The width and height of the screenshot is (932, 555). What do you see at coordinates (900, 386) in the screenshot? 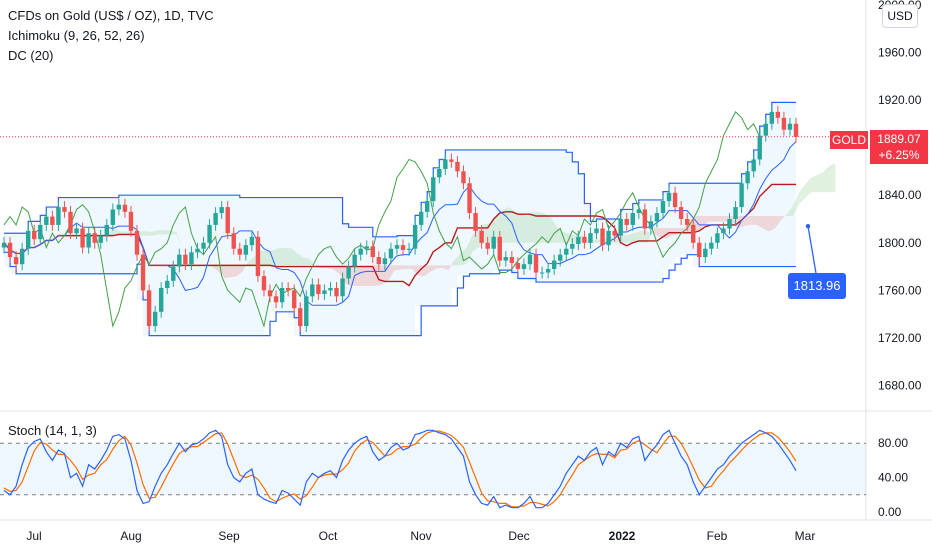
I see `price-tick-label: 1680.00` at bounding box center [900, 386].